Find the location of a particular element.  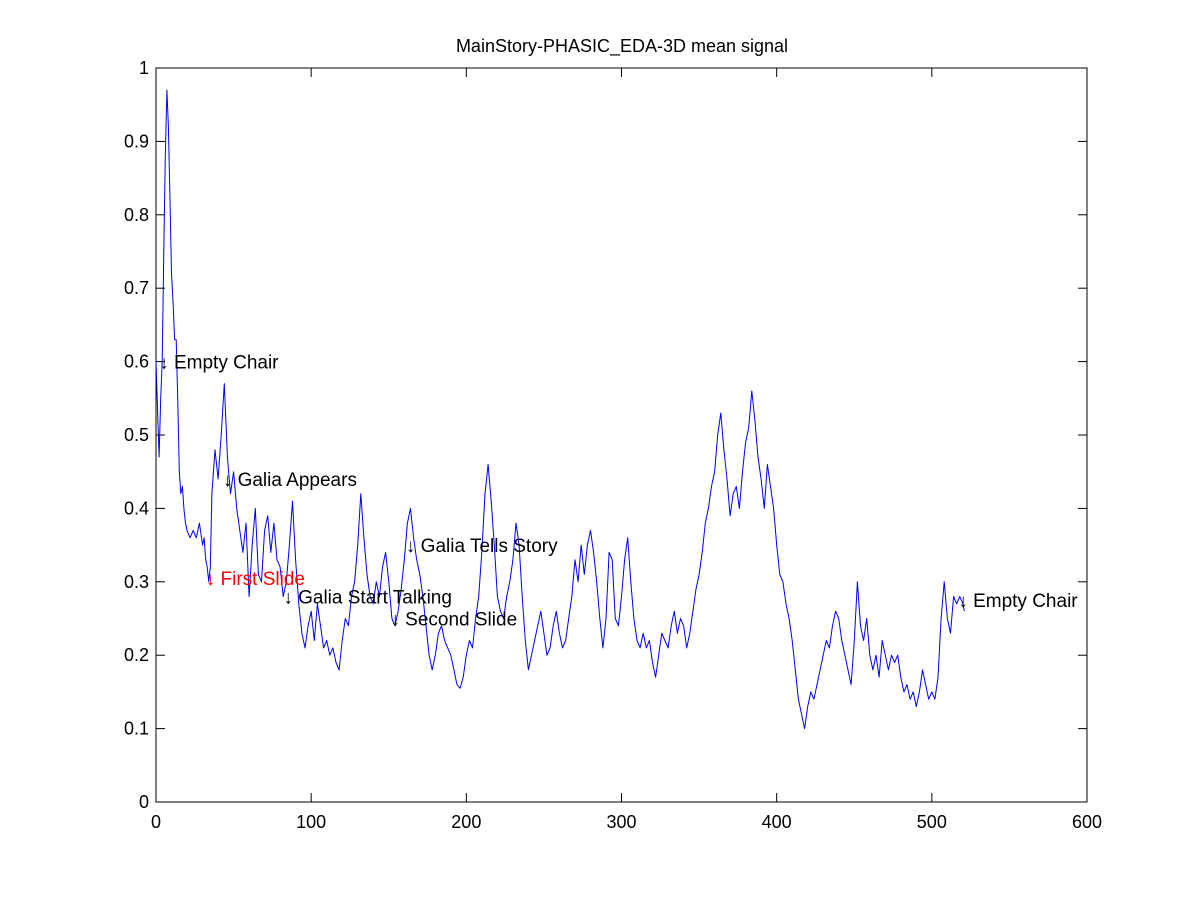

y-tick-label: 0.4 is located at coordinates (136, 508).